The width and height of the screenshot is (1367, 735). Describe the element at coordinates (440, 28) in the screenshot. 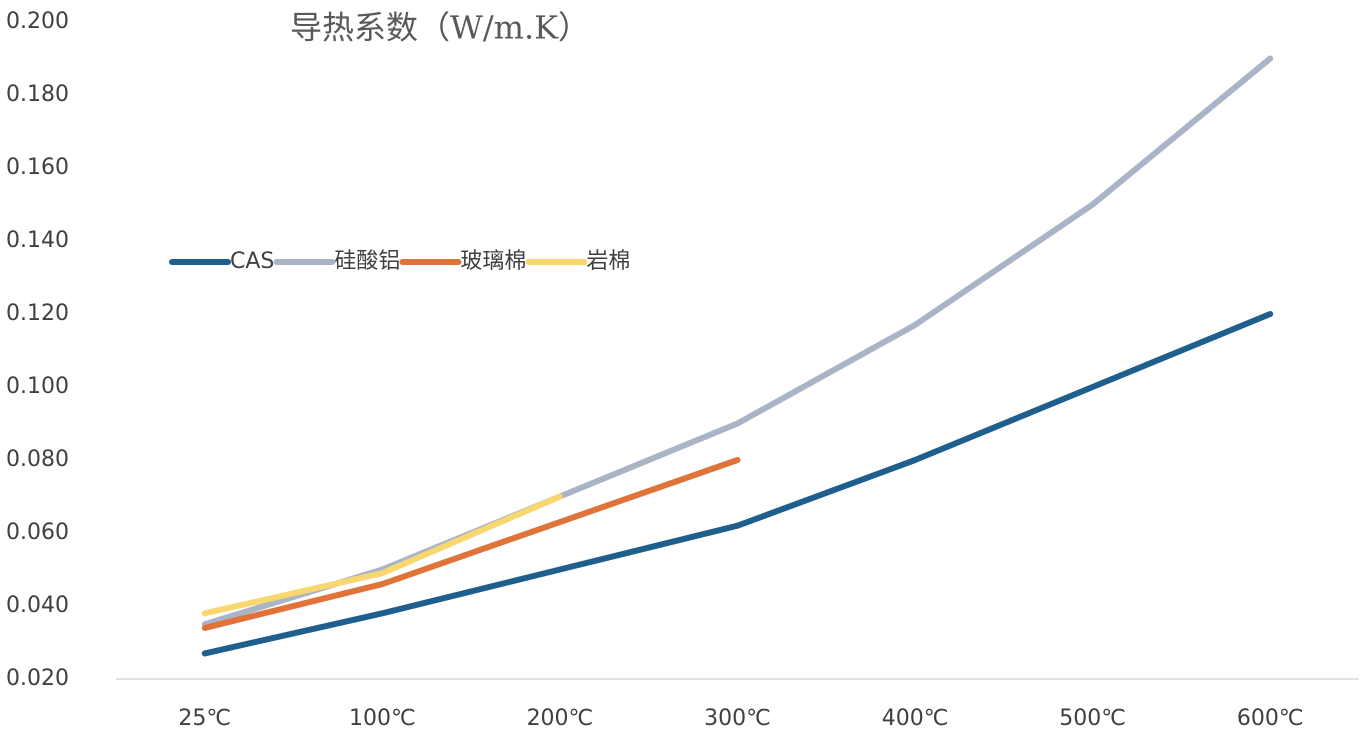

I see `chart-title: 导热系数（W/m.K）` at that location.